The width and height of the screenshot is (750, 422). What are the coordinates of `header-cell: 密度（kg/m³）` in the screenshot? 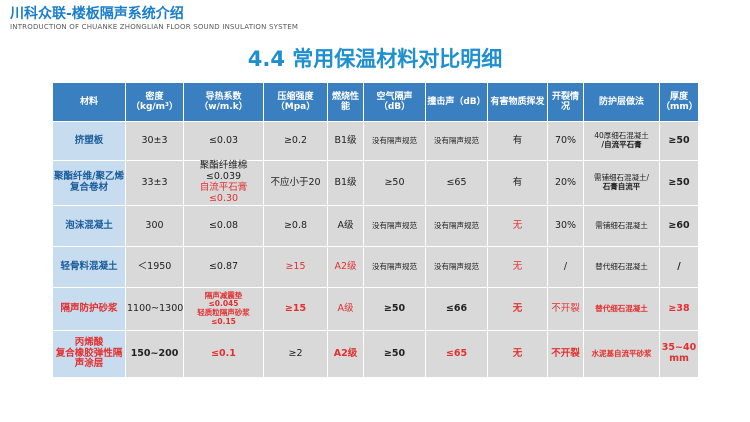 It's located at (154, 102).